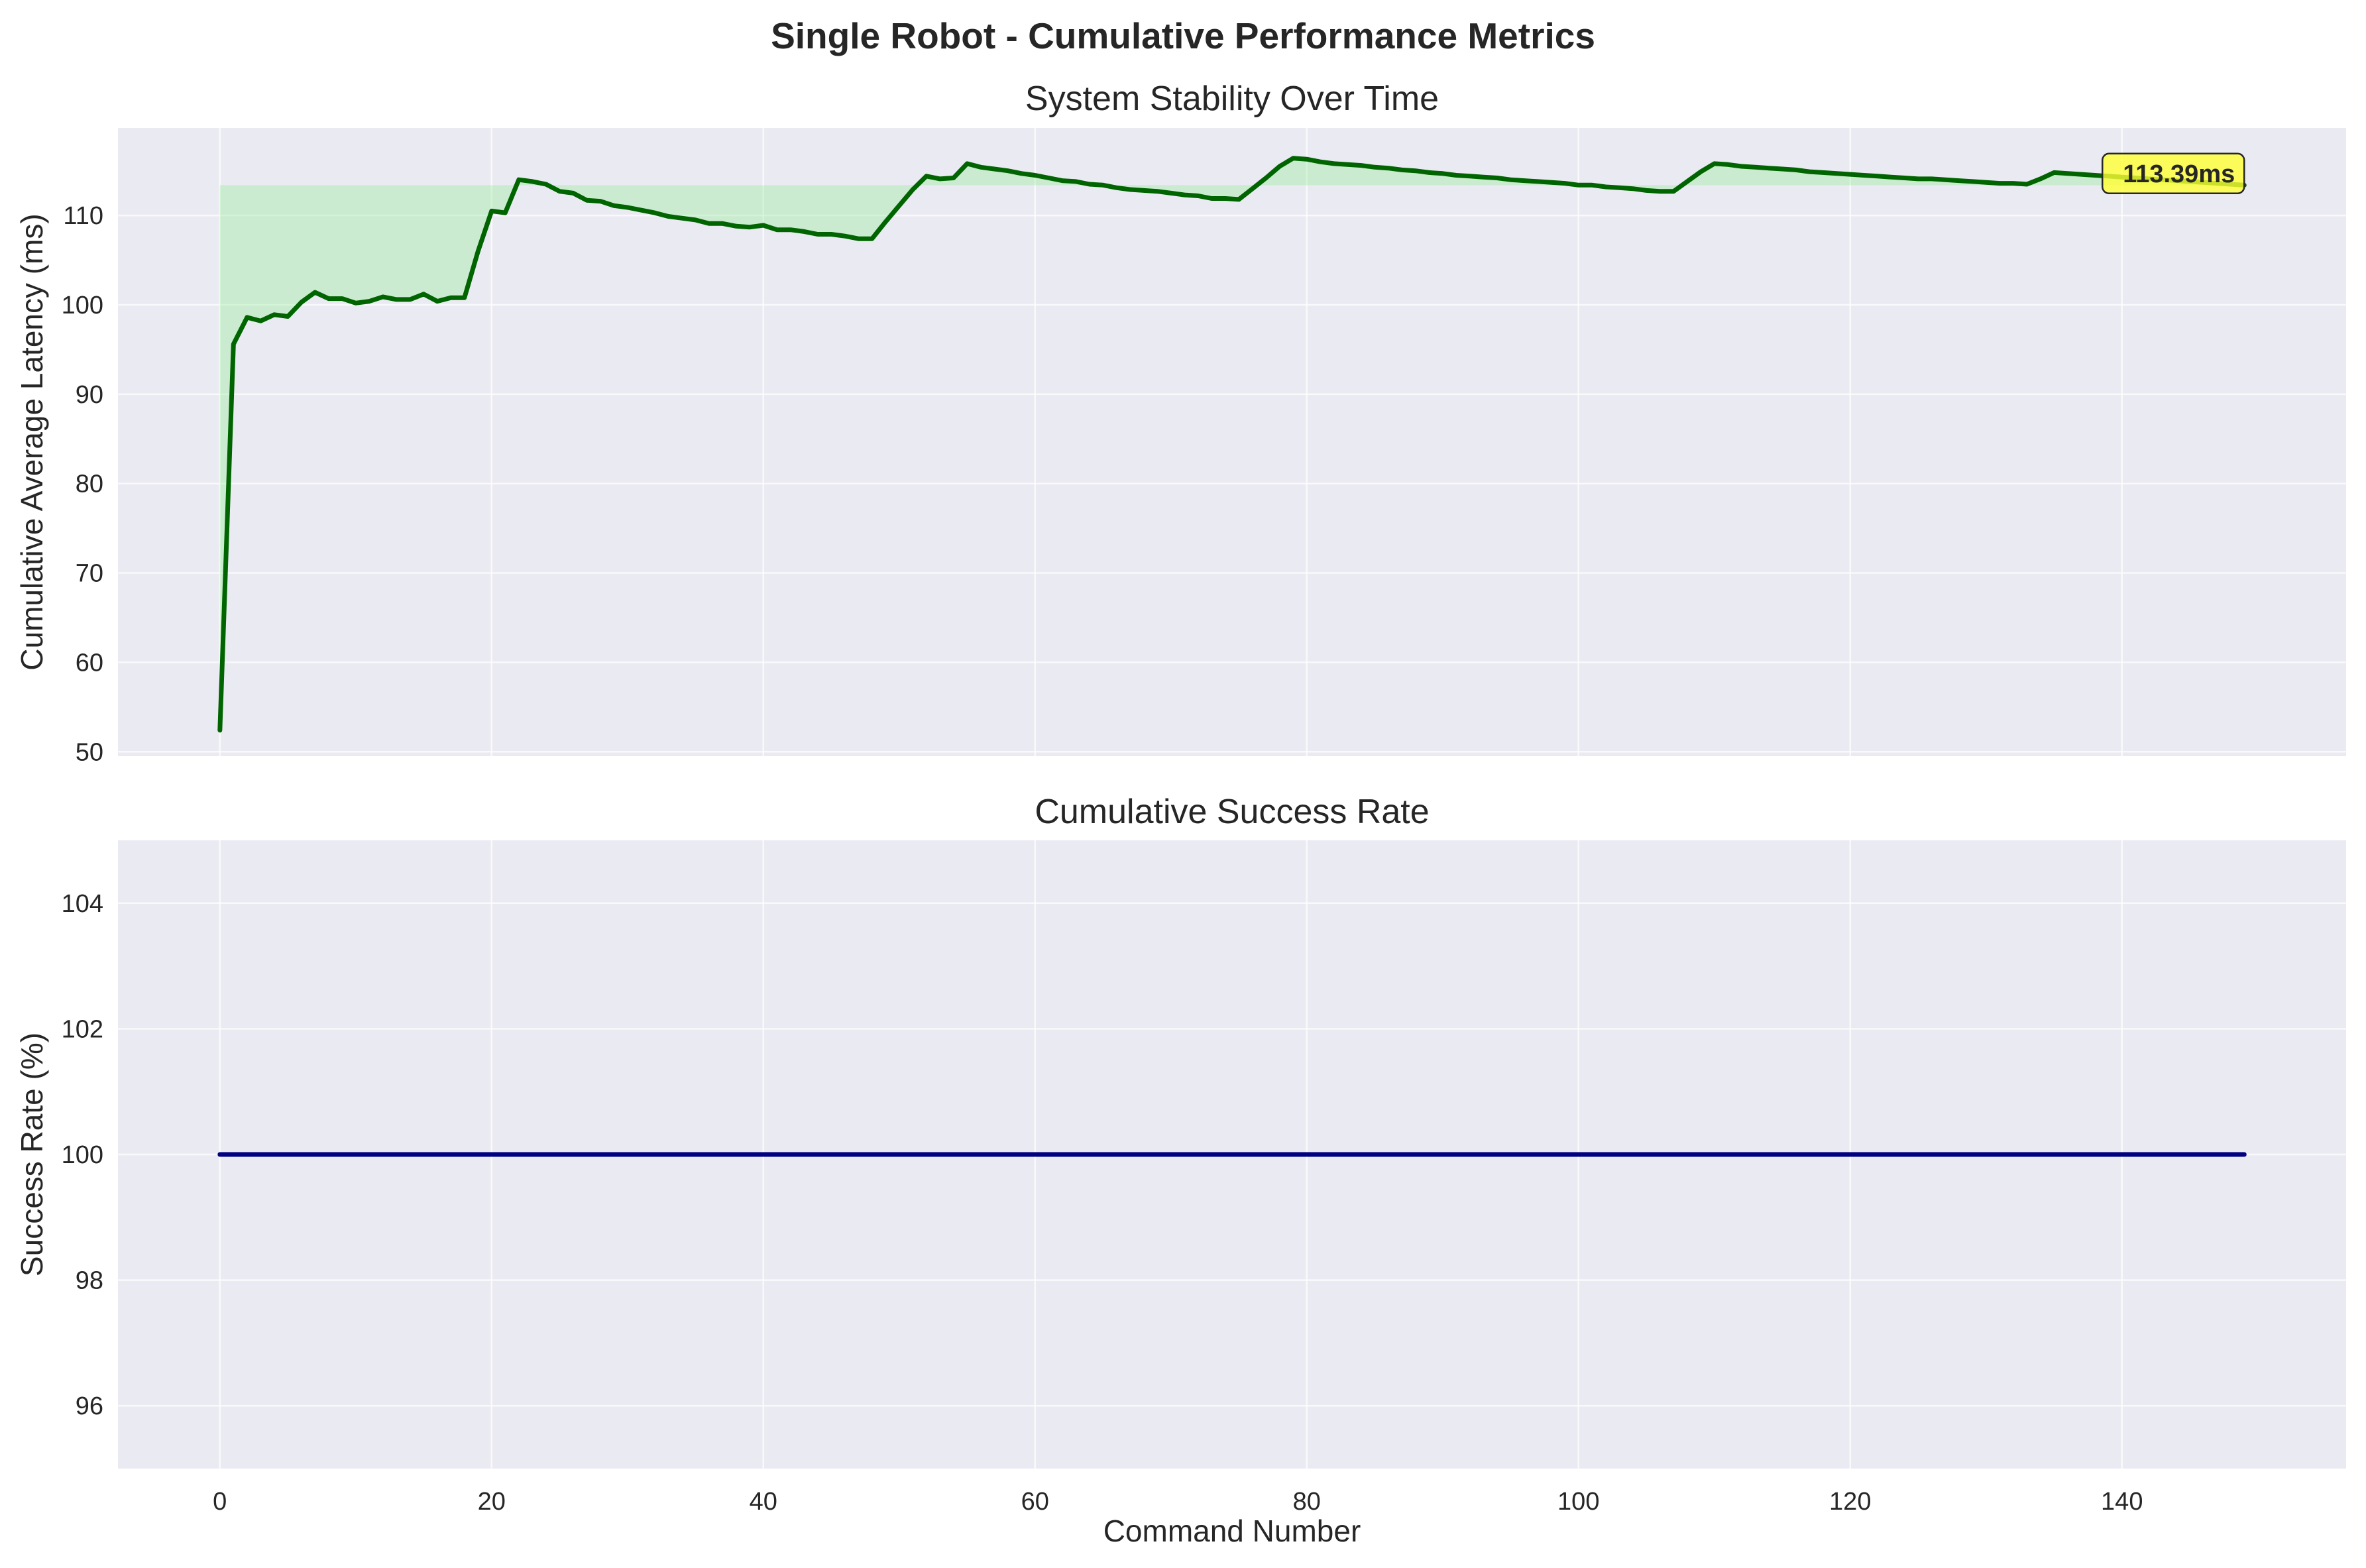  Describe the element at coordinates (82, 904) in the screenshot. I see `y-tick-label: 104` at that location.